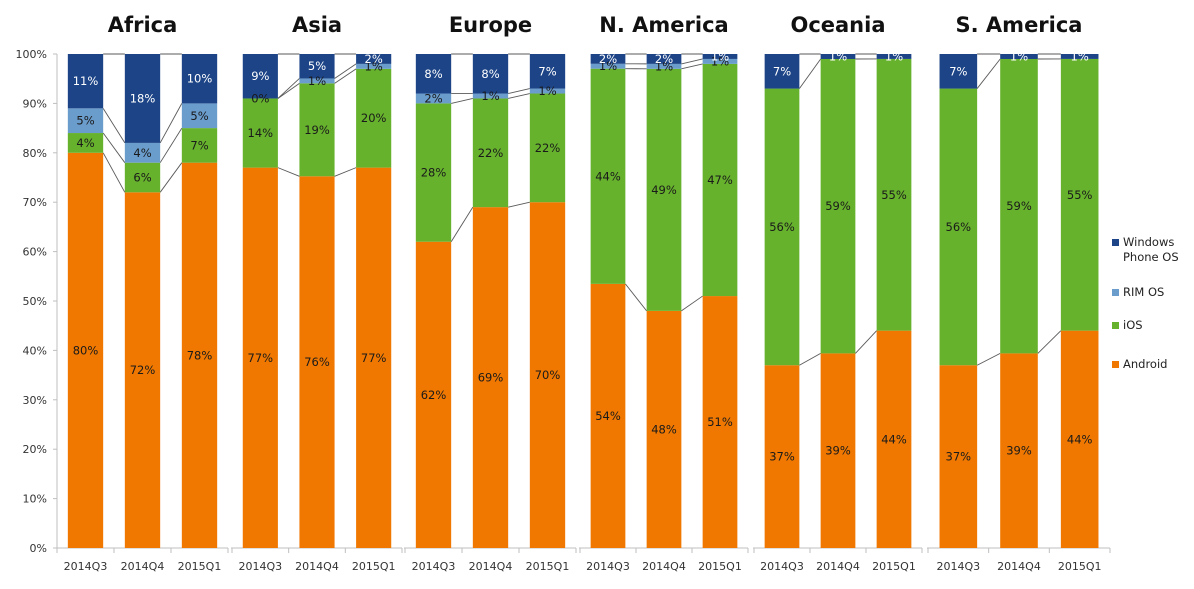 Image resolution: width=1194 pixels, height=589 pixels. I want to click on bar-2015Q1: 51% 47% 1%1%, so click(720, 298).